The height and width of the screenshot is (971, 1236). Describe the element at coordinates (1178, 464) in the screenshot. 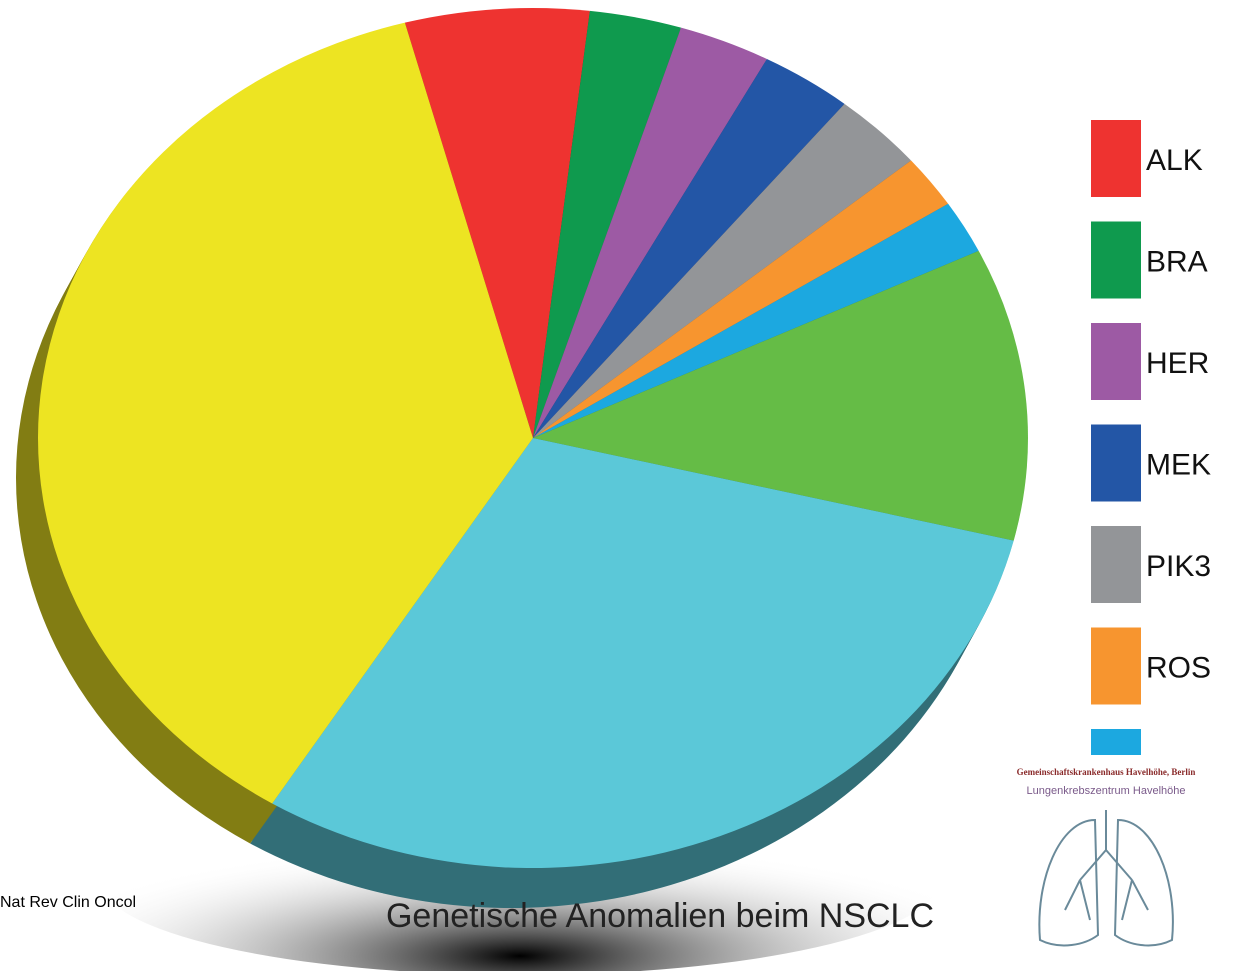

I see `legend-label: MEK` at that location.